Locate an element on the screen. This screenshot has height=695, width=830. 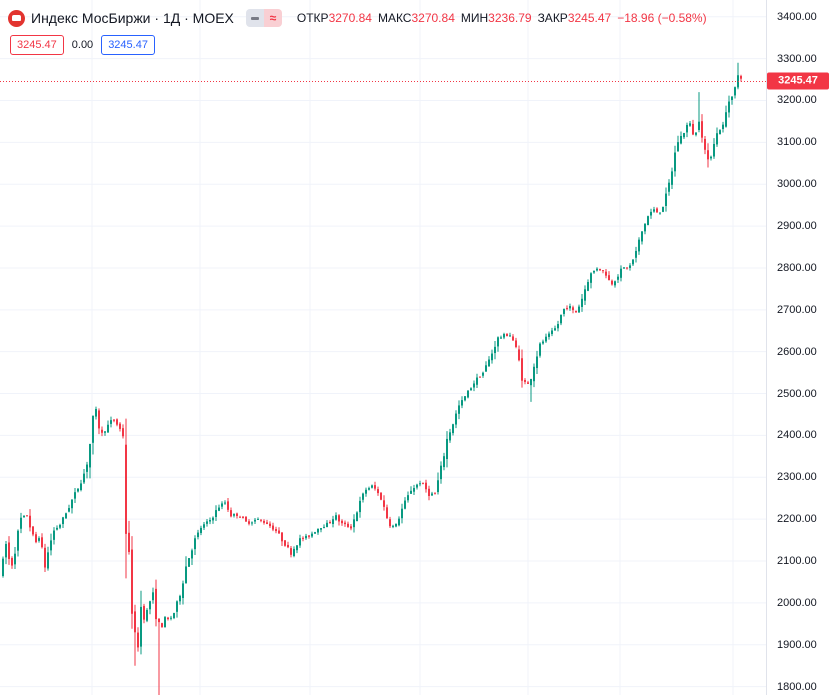
open-label: ОТКР is located at coordinates (312, 18).